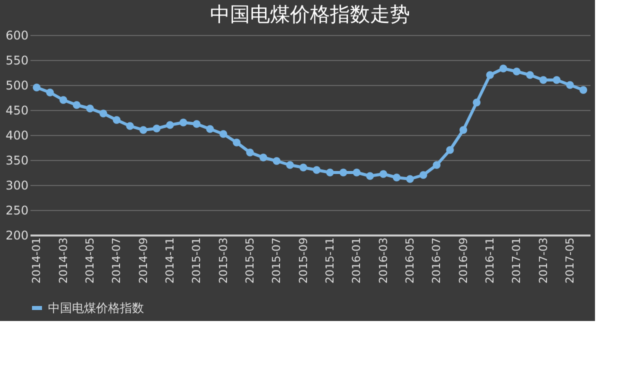  Describe the element at coordinates (17, 61) in the screenshot. I see `y-tick-label: 550` at that location.